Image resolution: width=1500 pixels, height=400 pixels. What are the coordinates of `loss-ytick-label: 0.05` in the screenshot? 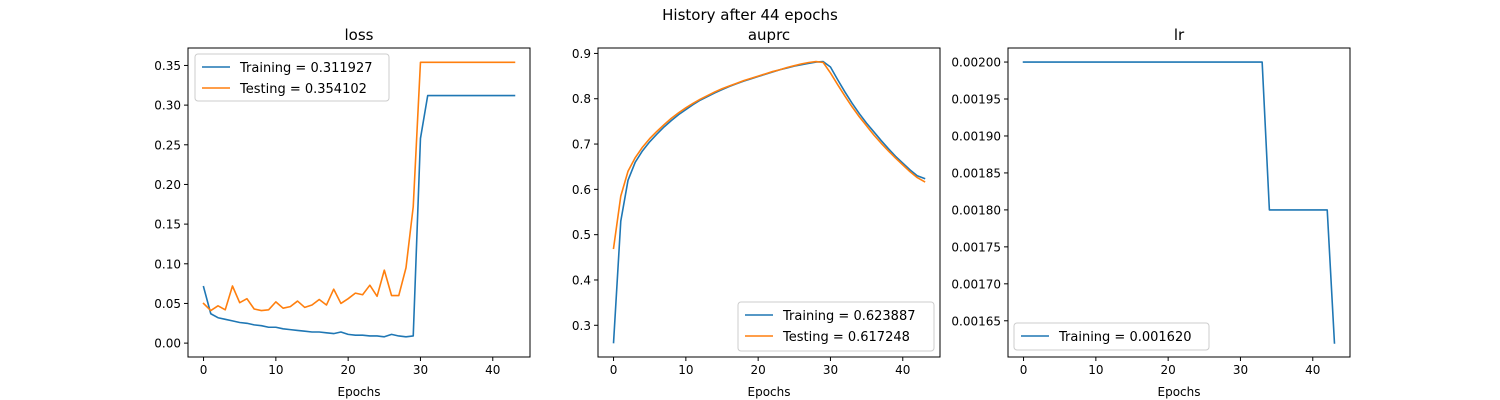 It's located at (167, 304).